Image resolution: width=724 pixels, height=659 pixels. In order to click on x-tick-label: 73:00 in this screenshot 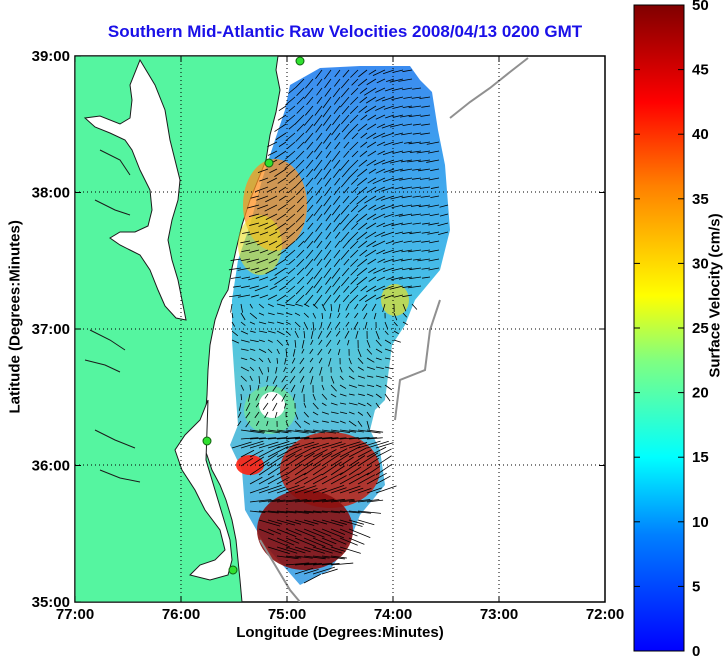, I will do `click(499, 614)`.